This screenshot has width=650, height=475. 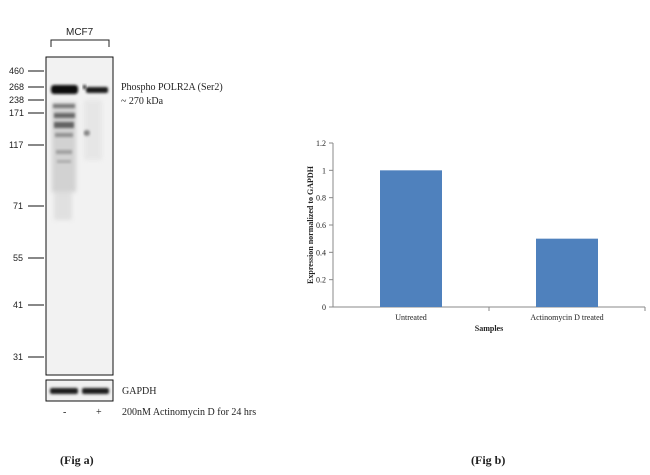 I want to click on cell-line-label: MCF7, so click(x=80, y=32).